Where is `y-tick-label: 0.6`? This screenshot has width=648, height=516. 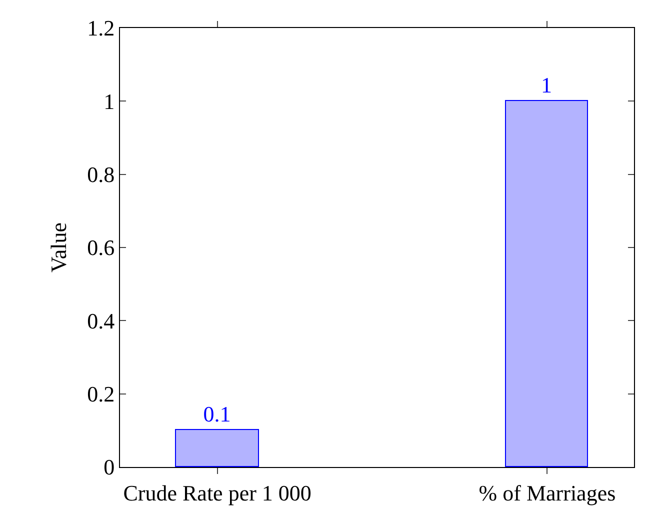
y-tick-label: 0.6 is located at coordinates (101, 247).